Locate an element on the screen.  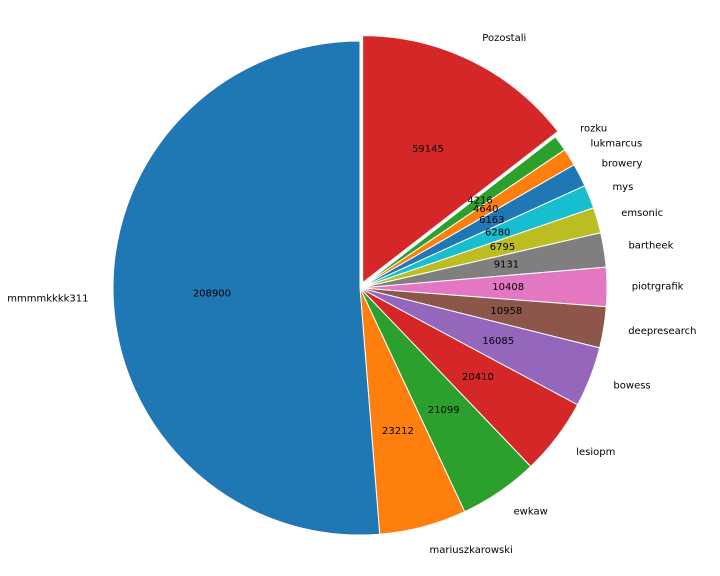
value-label-lukmarcus: 4640 is located at coordinates (485, 209).